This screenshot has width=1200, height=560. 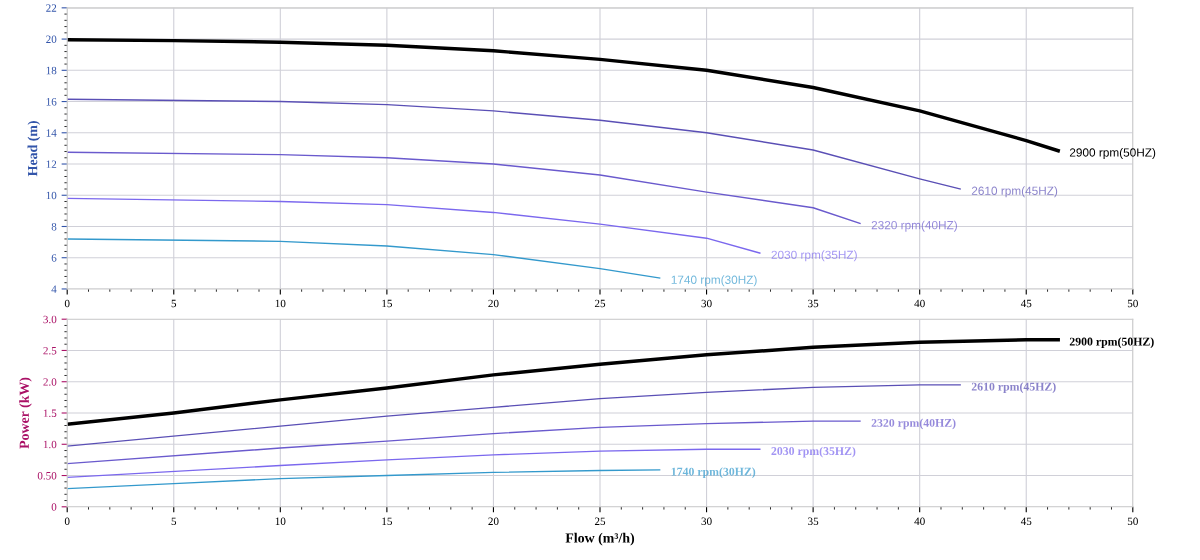 What do you see at coordinates (54, 226) in the screenshot?
I see `y-tick-label: 8` at bounding box center [54, 226].